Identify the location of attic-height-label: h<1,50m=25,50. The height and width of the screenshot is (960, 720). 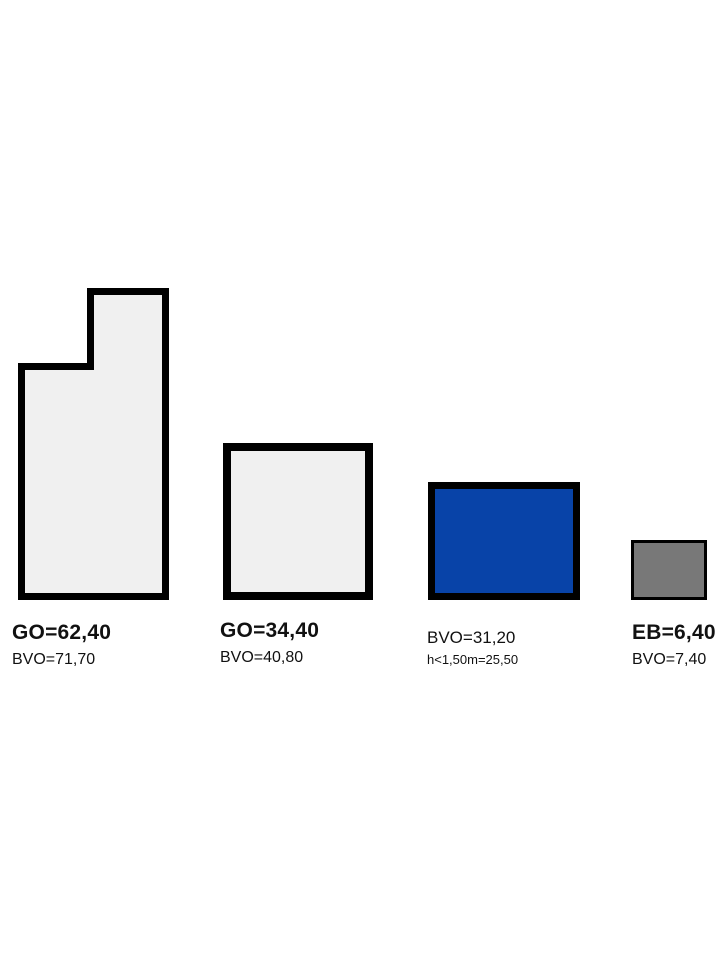
(473, 659).